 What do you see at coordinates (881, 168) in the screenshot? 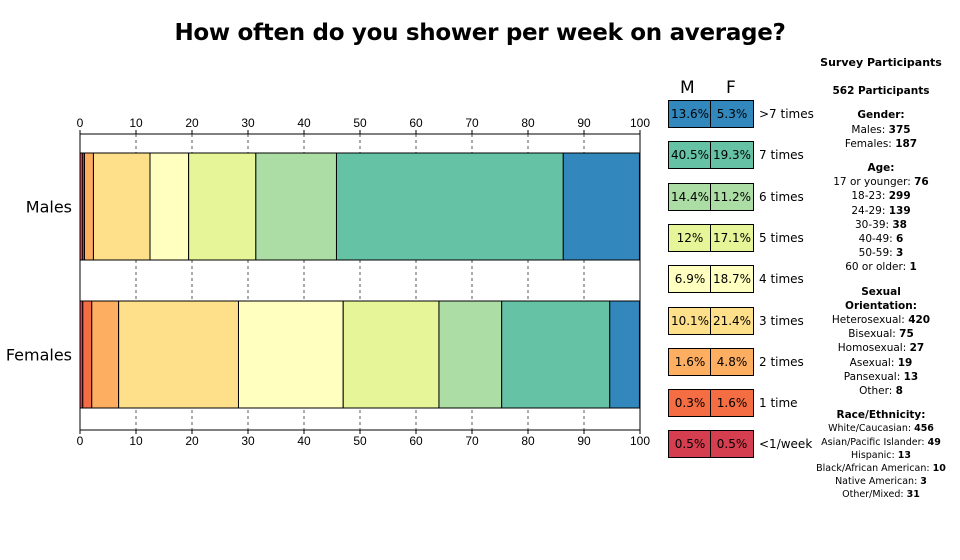
I see `group-heading: Age:` at bounding box center [881, 168].